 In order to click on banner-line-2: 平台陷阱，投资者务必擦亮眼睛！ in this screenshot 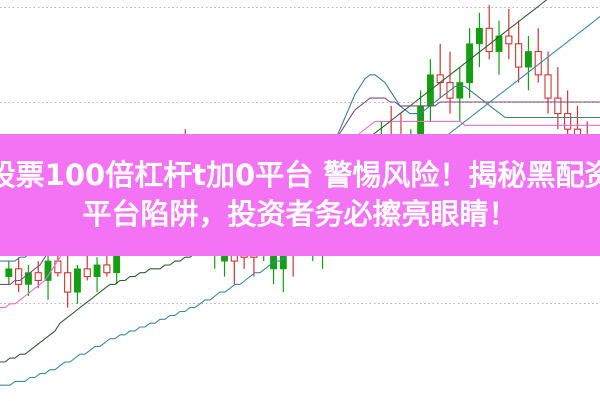, I will do `click(300, 213)`.